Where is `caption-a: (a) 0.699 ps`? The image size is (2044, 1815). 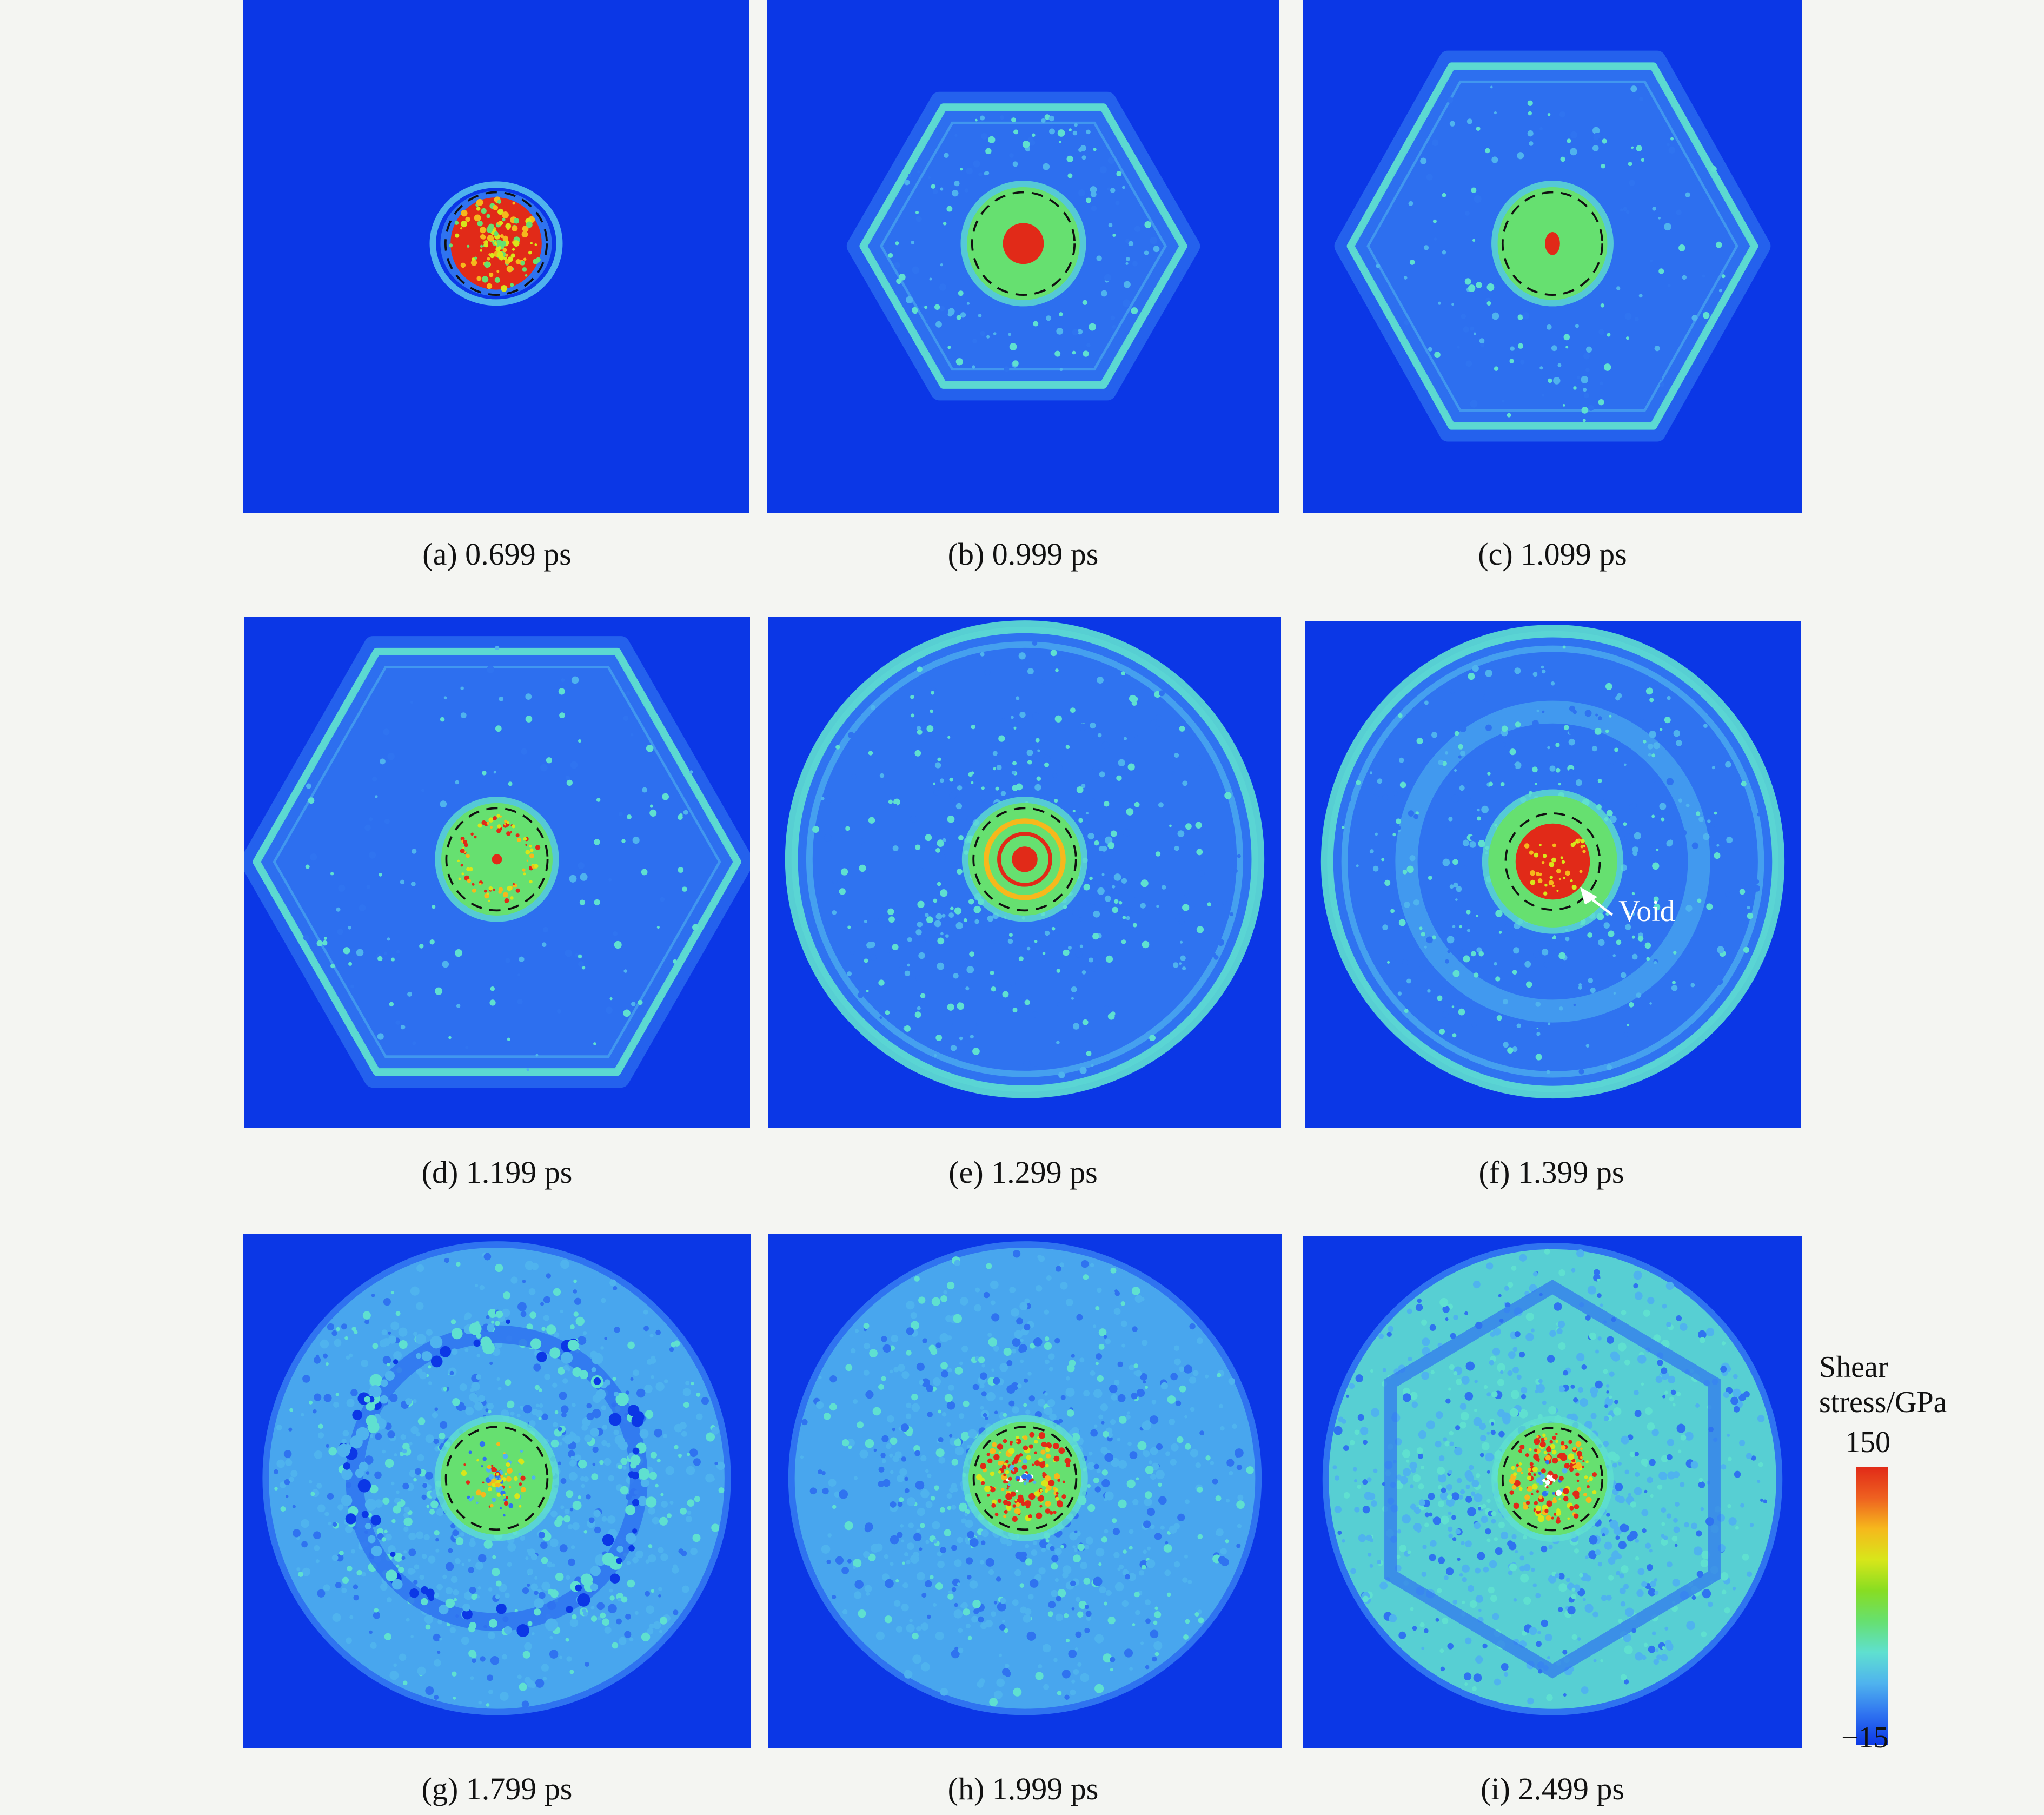
caption-a: (a) 0.699 ps is located at coordinates (497, 554).